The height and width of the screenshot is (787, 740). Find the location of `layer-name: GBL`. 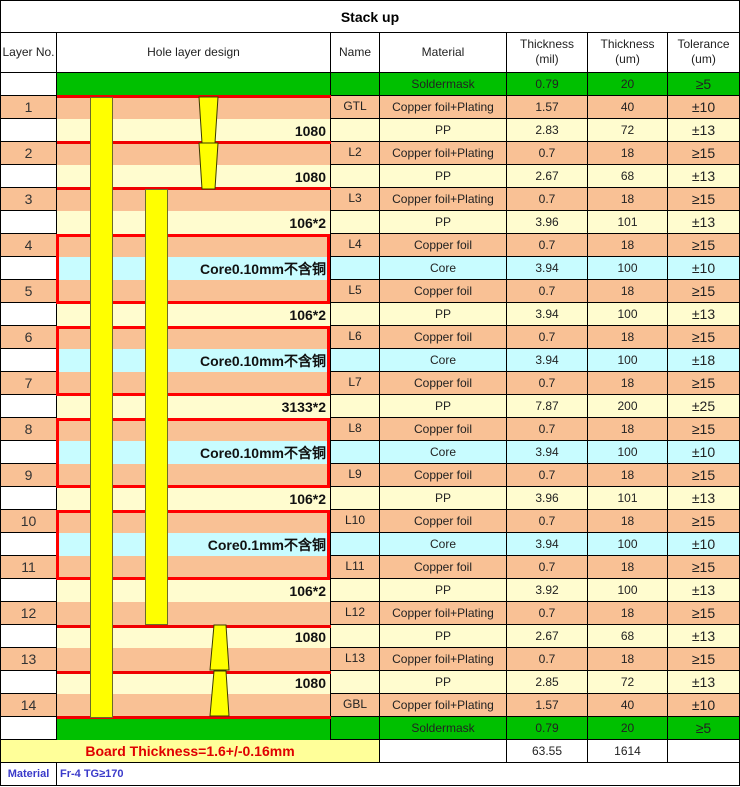

layer-name: GBL is located at coordinates (355, 705).